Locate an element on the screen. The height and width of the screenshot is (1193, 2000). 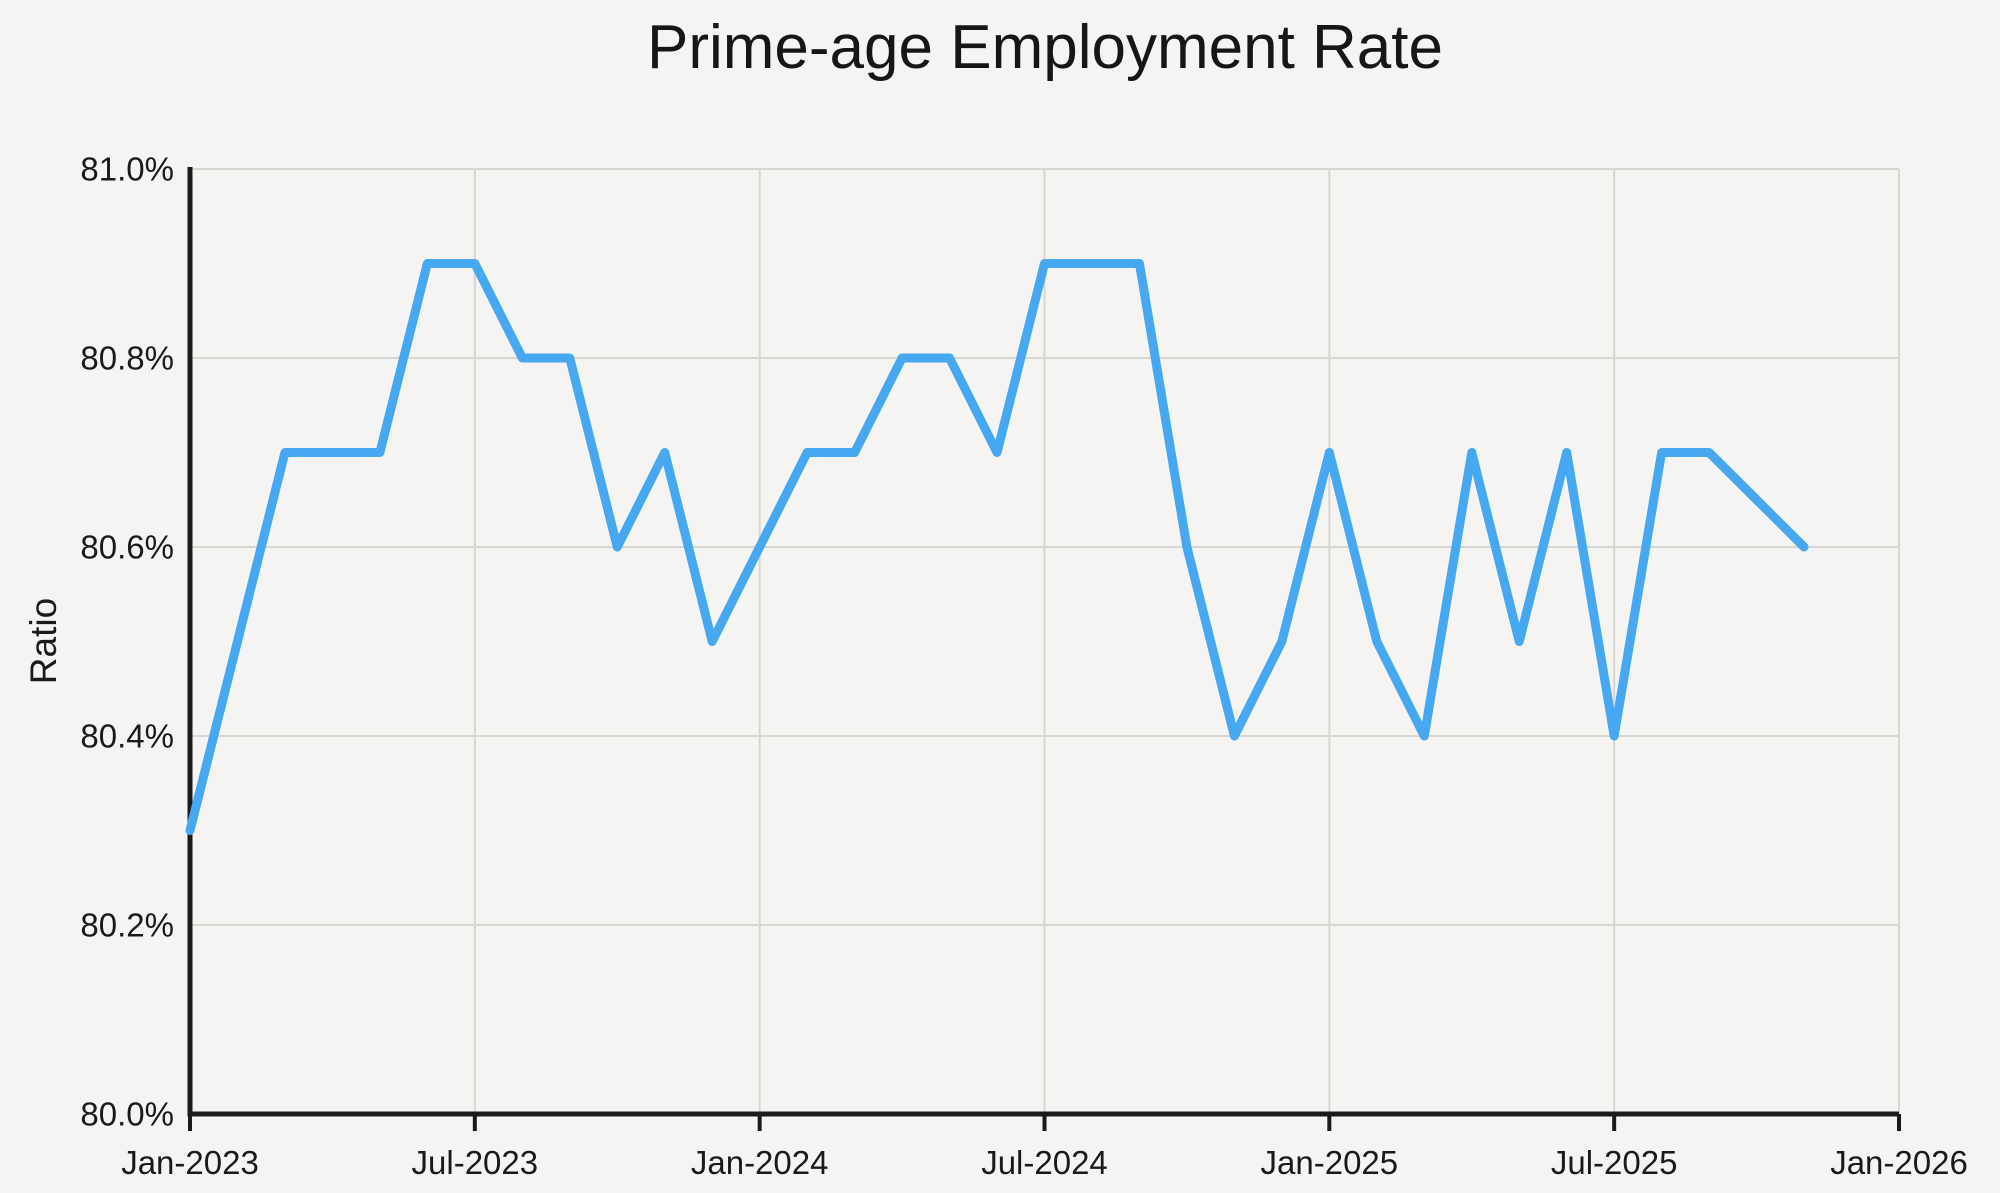
y-tick-label: 80.0% is located at coordinates (127, 1114).